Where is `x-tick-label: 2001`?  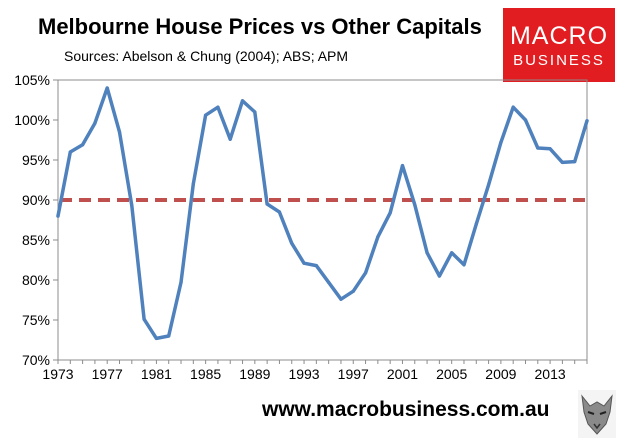 x-tick-label: 2001 is located at coordinates (402, 374).